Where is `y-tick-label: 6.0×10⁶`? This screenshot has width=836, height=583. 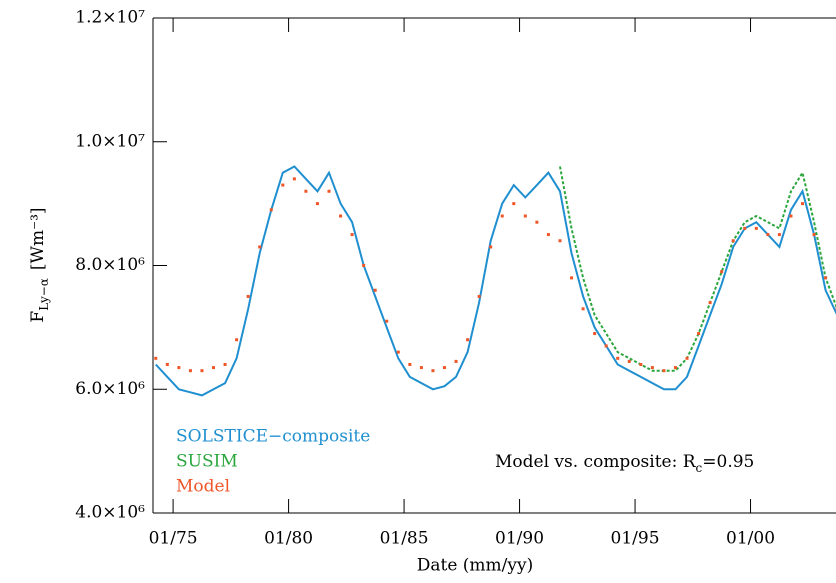 y-tick-label: 6.0×10⁶ is located at coordinates (110, 389).